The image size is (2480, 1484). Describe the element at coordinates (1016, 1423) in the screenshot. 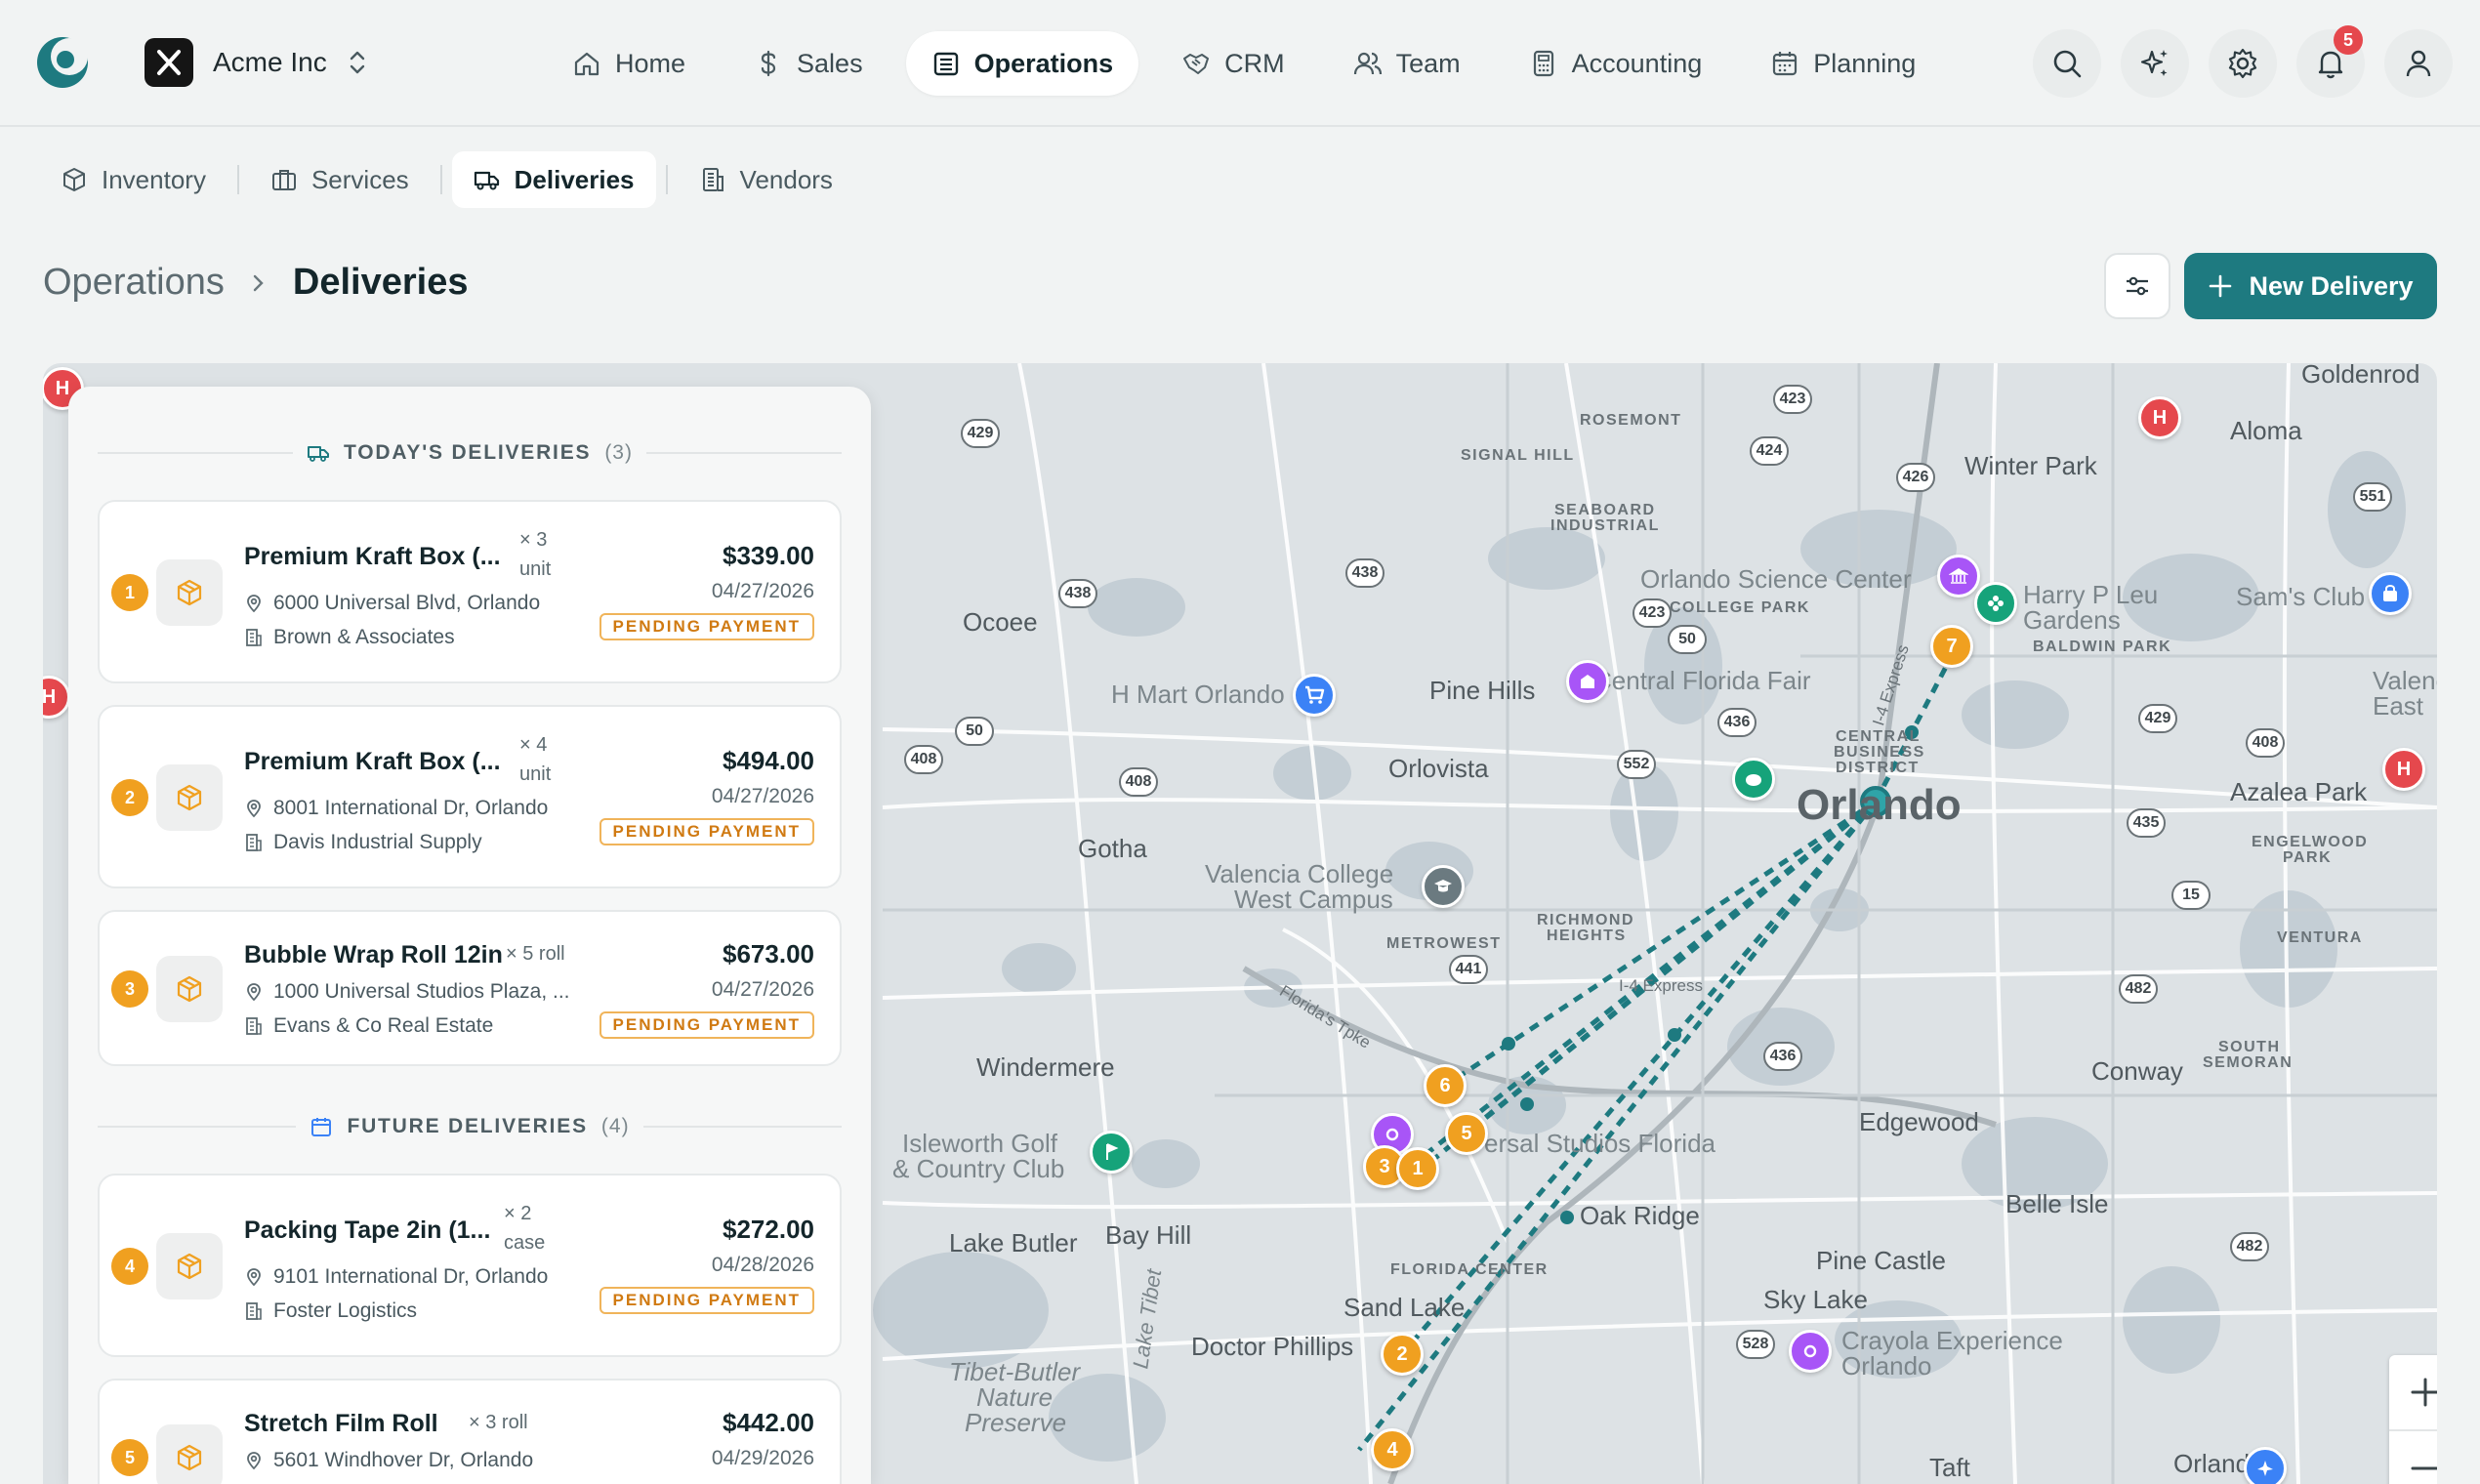

I see `map-label: Preserve` at that location.